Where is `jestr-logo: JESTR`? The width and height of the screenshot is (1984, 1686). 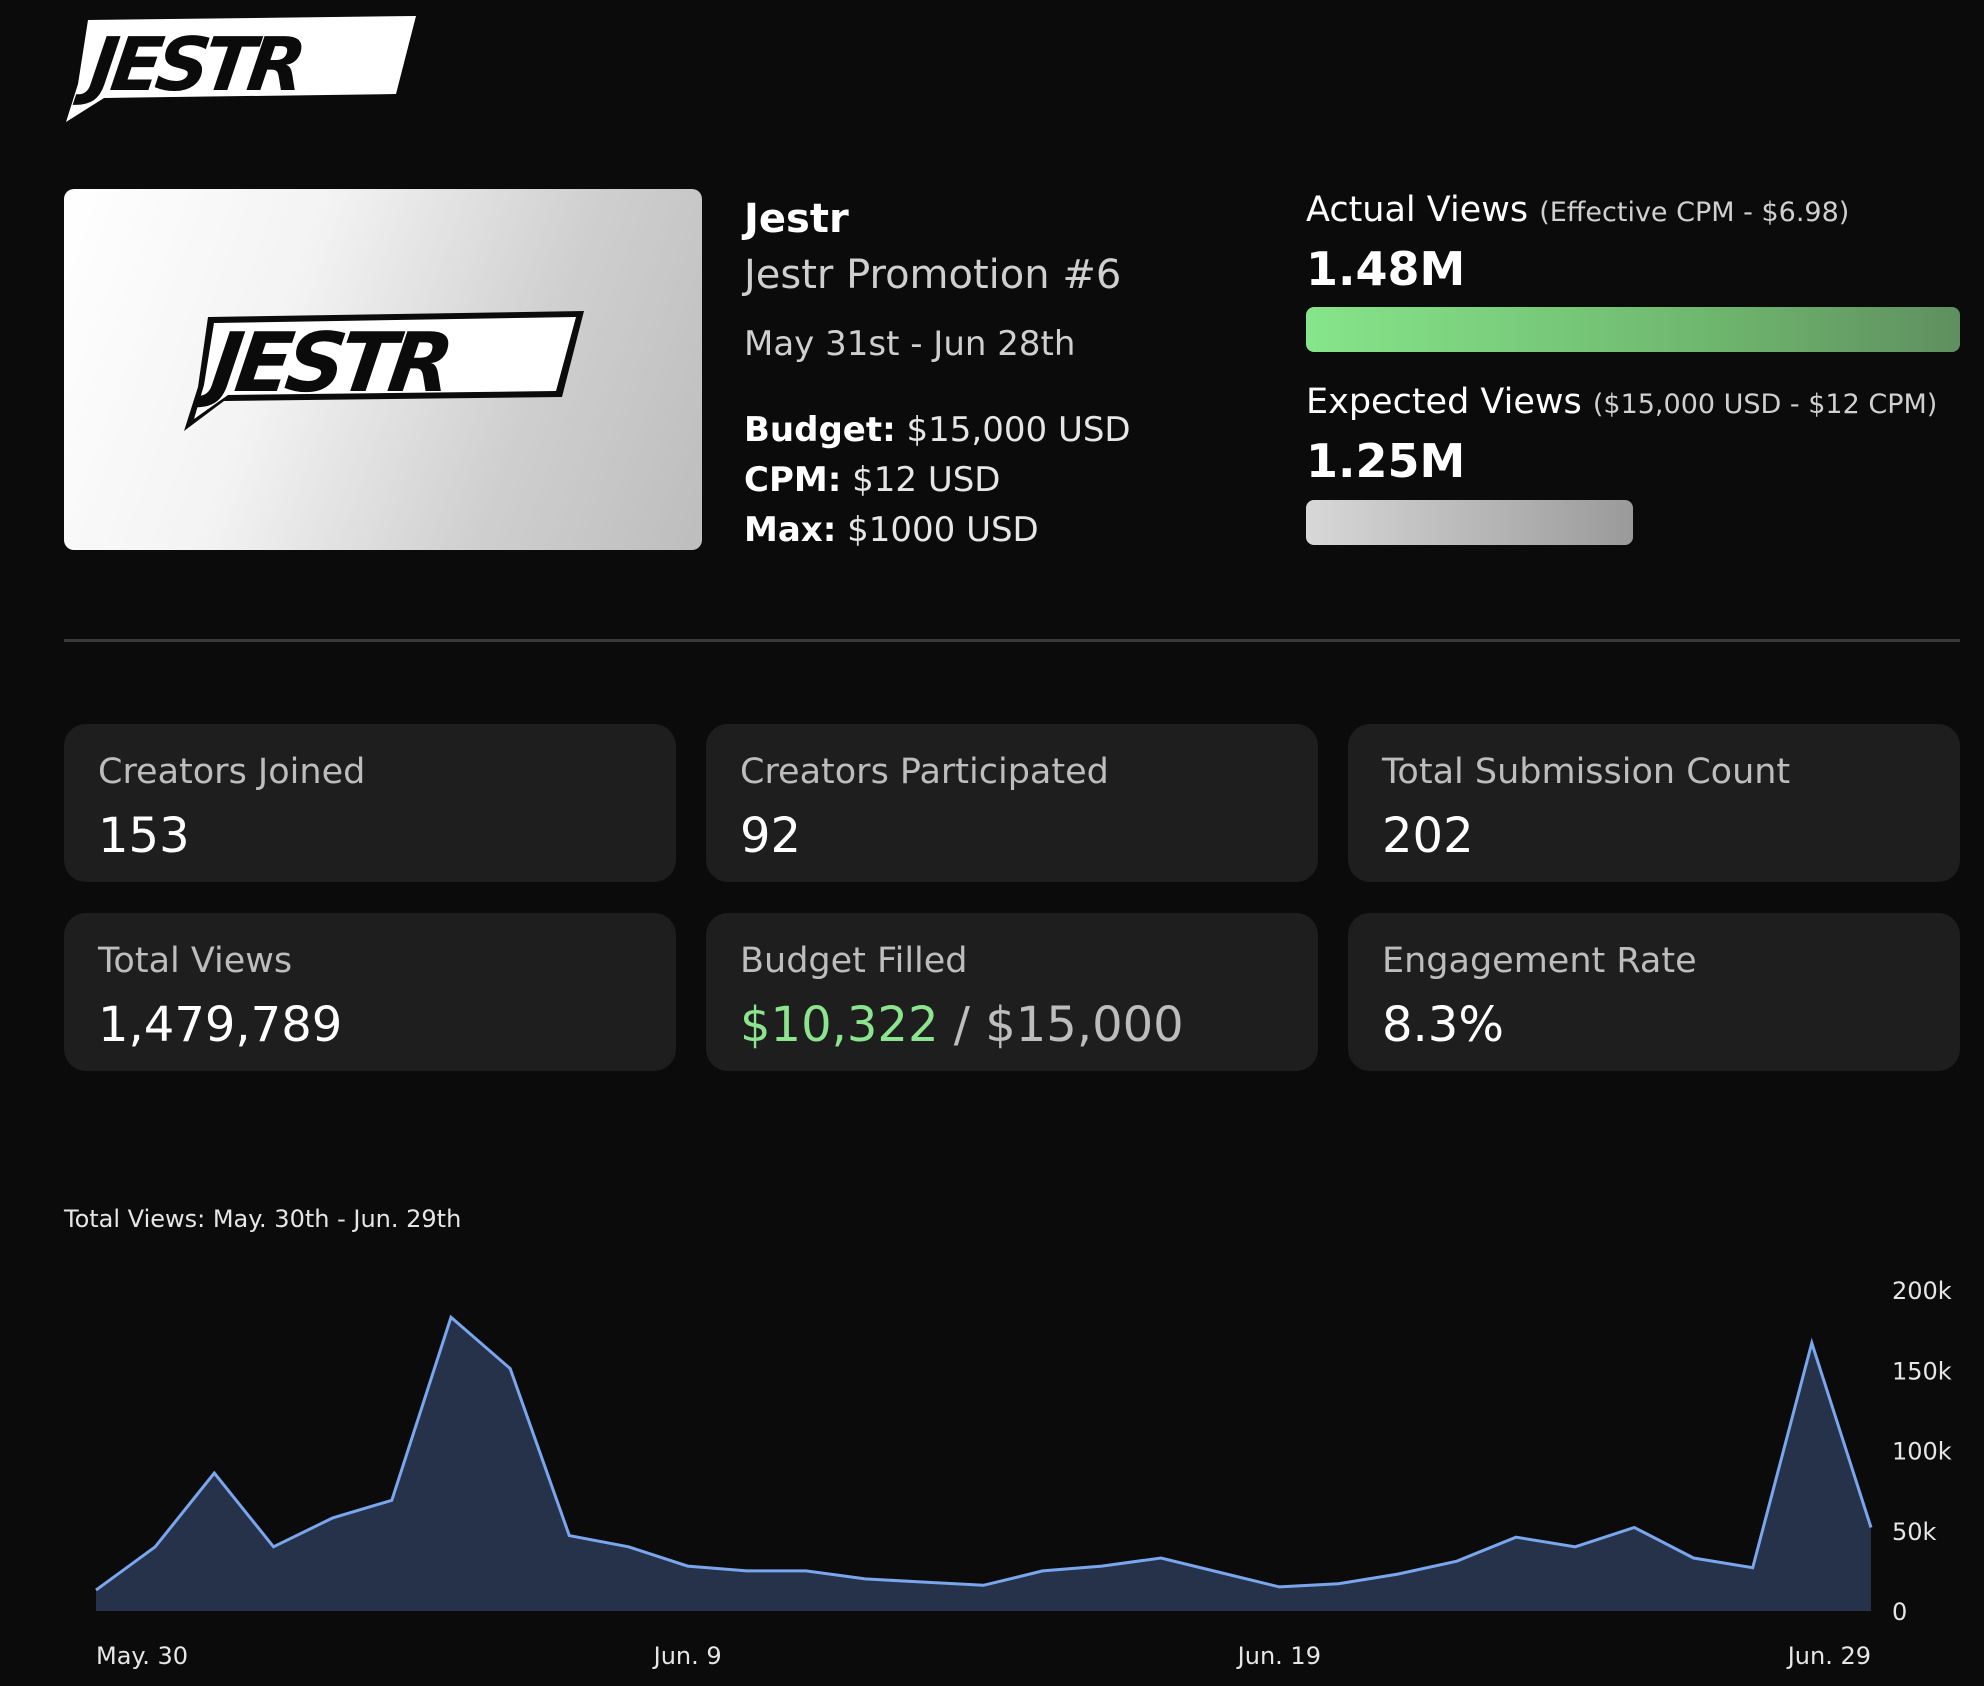
jestr-logo: JESTR is located at coordinates (242, 67).